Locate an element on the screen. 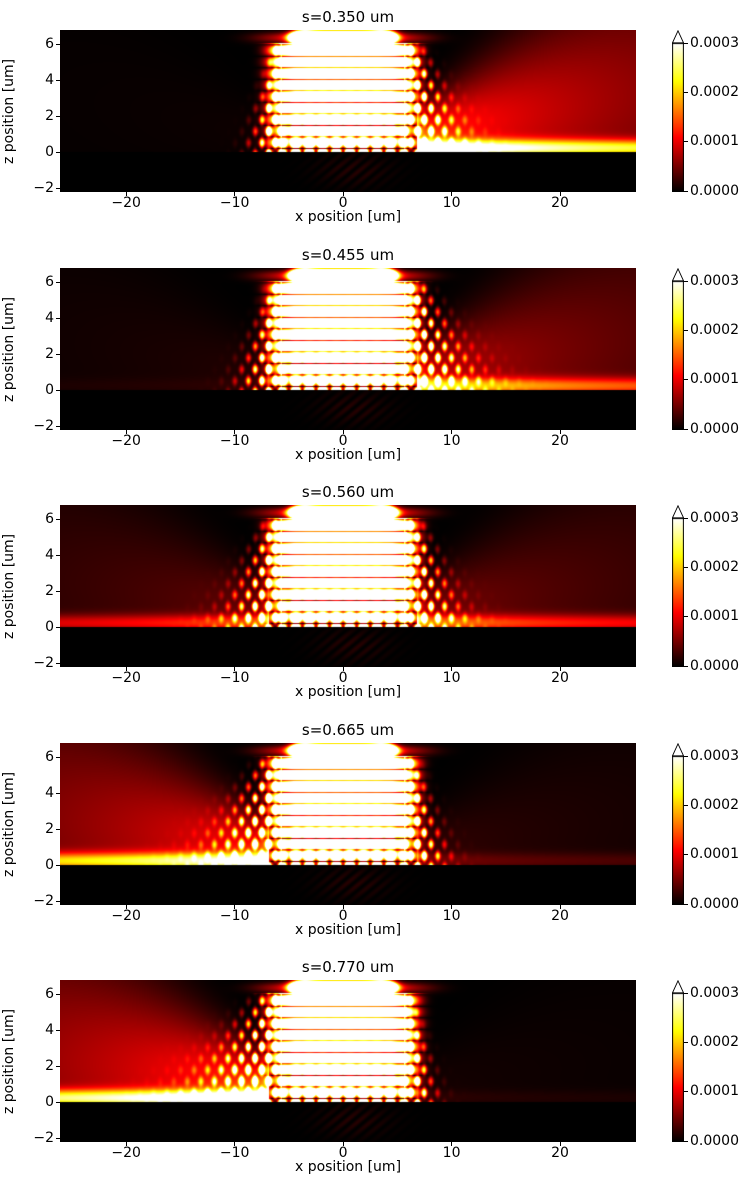 This screenshot has width=747, height=1189. subplot-title: s=0.770 um is located at coordinates (348, 967).